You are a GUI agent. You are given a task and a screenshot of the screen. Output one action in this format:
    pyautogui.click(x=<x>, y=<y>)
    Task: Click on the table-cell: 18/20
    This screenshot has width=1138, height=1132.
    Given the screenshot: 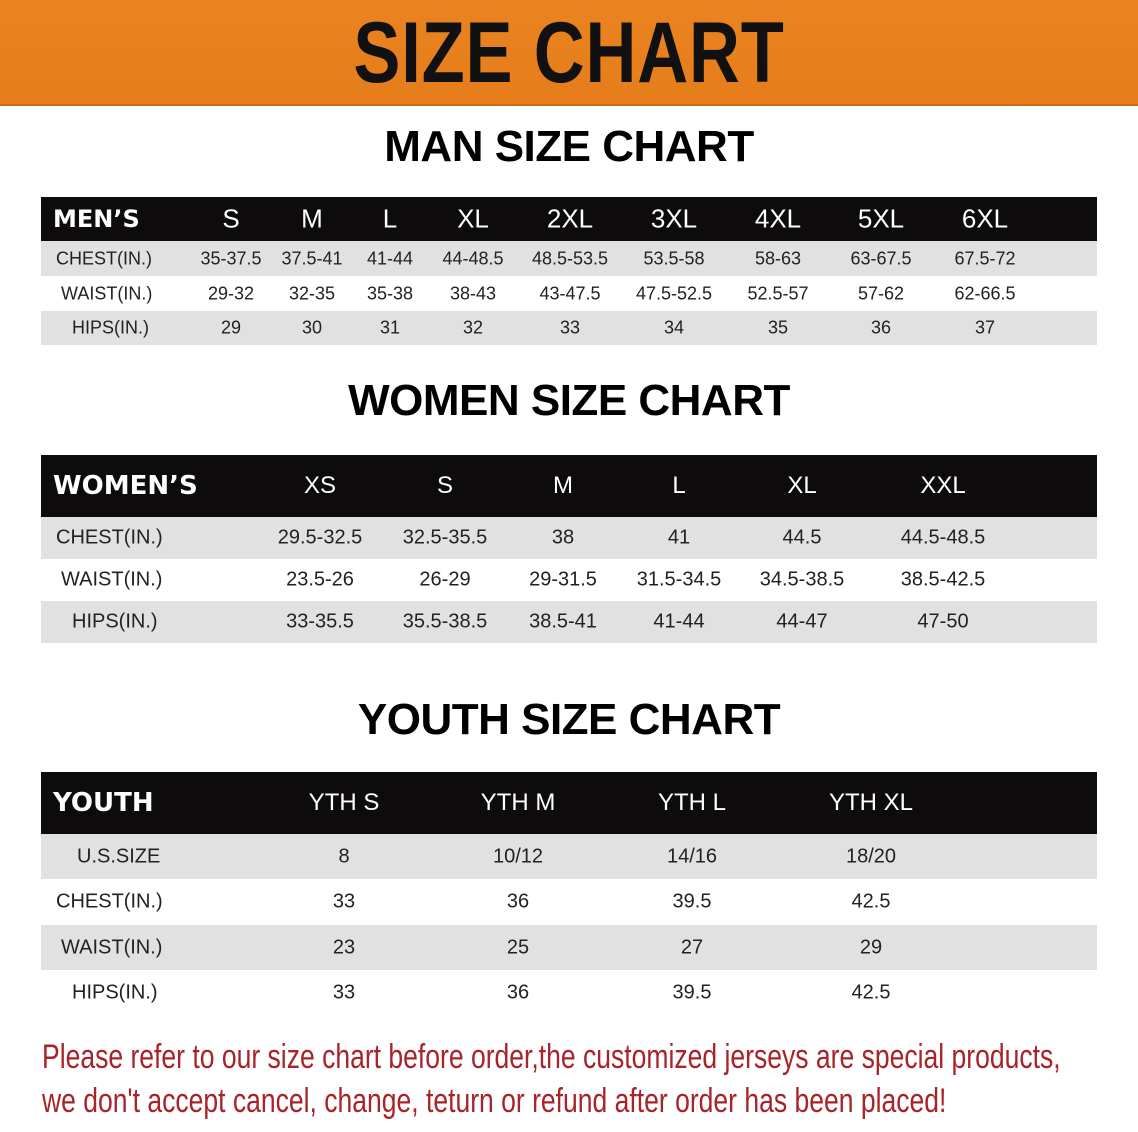 What is the action you would take?
    pyautogui.click(x=871, y=856)
    